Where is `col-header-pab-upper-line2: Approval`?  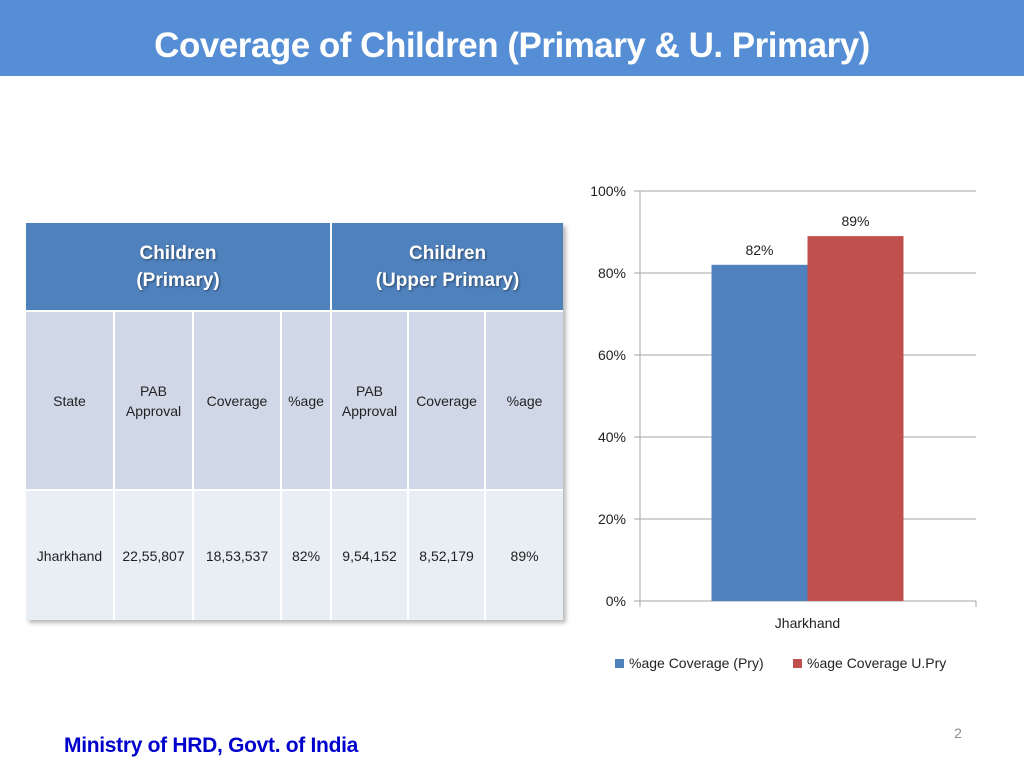 col-header-pab-upper-line2: Approval is located at coordinates (369, 410).